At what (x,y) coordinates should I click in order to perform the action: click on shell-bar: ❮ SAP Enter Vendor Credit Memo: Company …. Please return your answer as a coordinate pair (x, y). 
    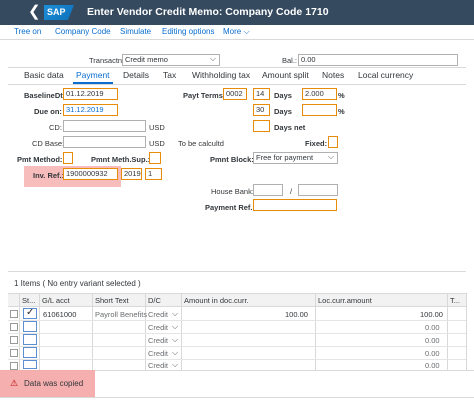
    Looking at the image, I should click on (237, 12).